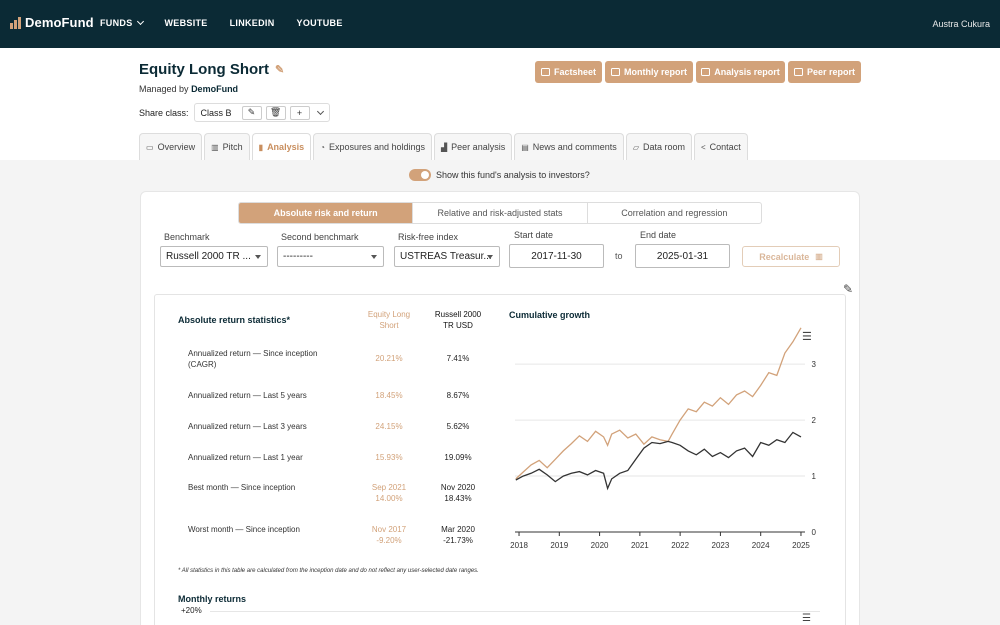 This screenshot has height=625, width=1000. Describe the element at coordinates (534, 235) in the screenshot. I see `start-date-label: Start date` at that location.